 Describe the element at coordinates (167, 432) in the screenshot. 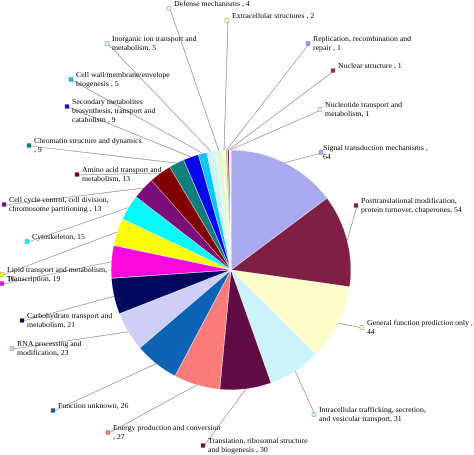

I see `slice-label: Energy production and conversion, 27` at that location.